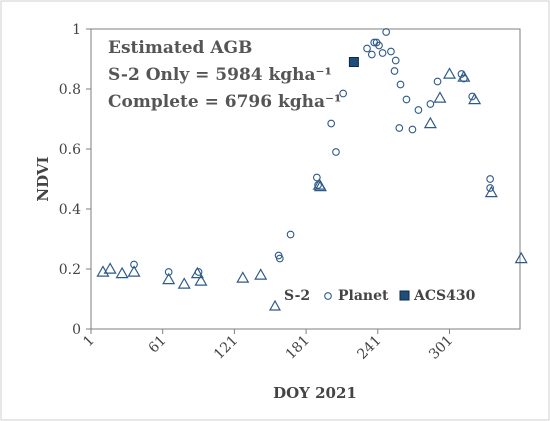 This screenshot has height=421, width=550. What do you see at coordinates (70, 90) in the screenshot?
I see `y-tick-label: 0.8` at bounding box center [70, 90].